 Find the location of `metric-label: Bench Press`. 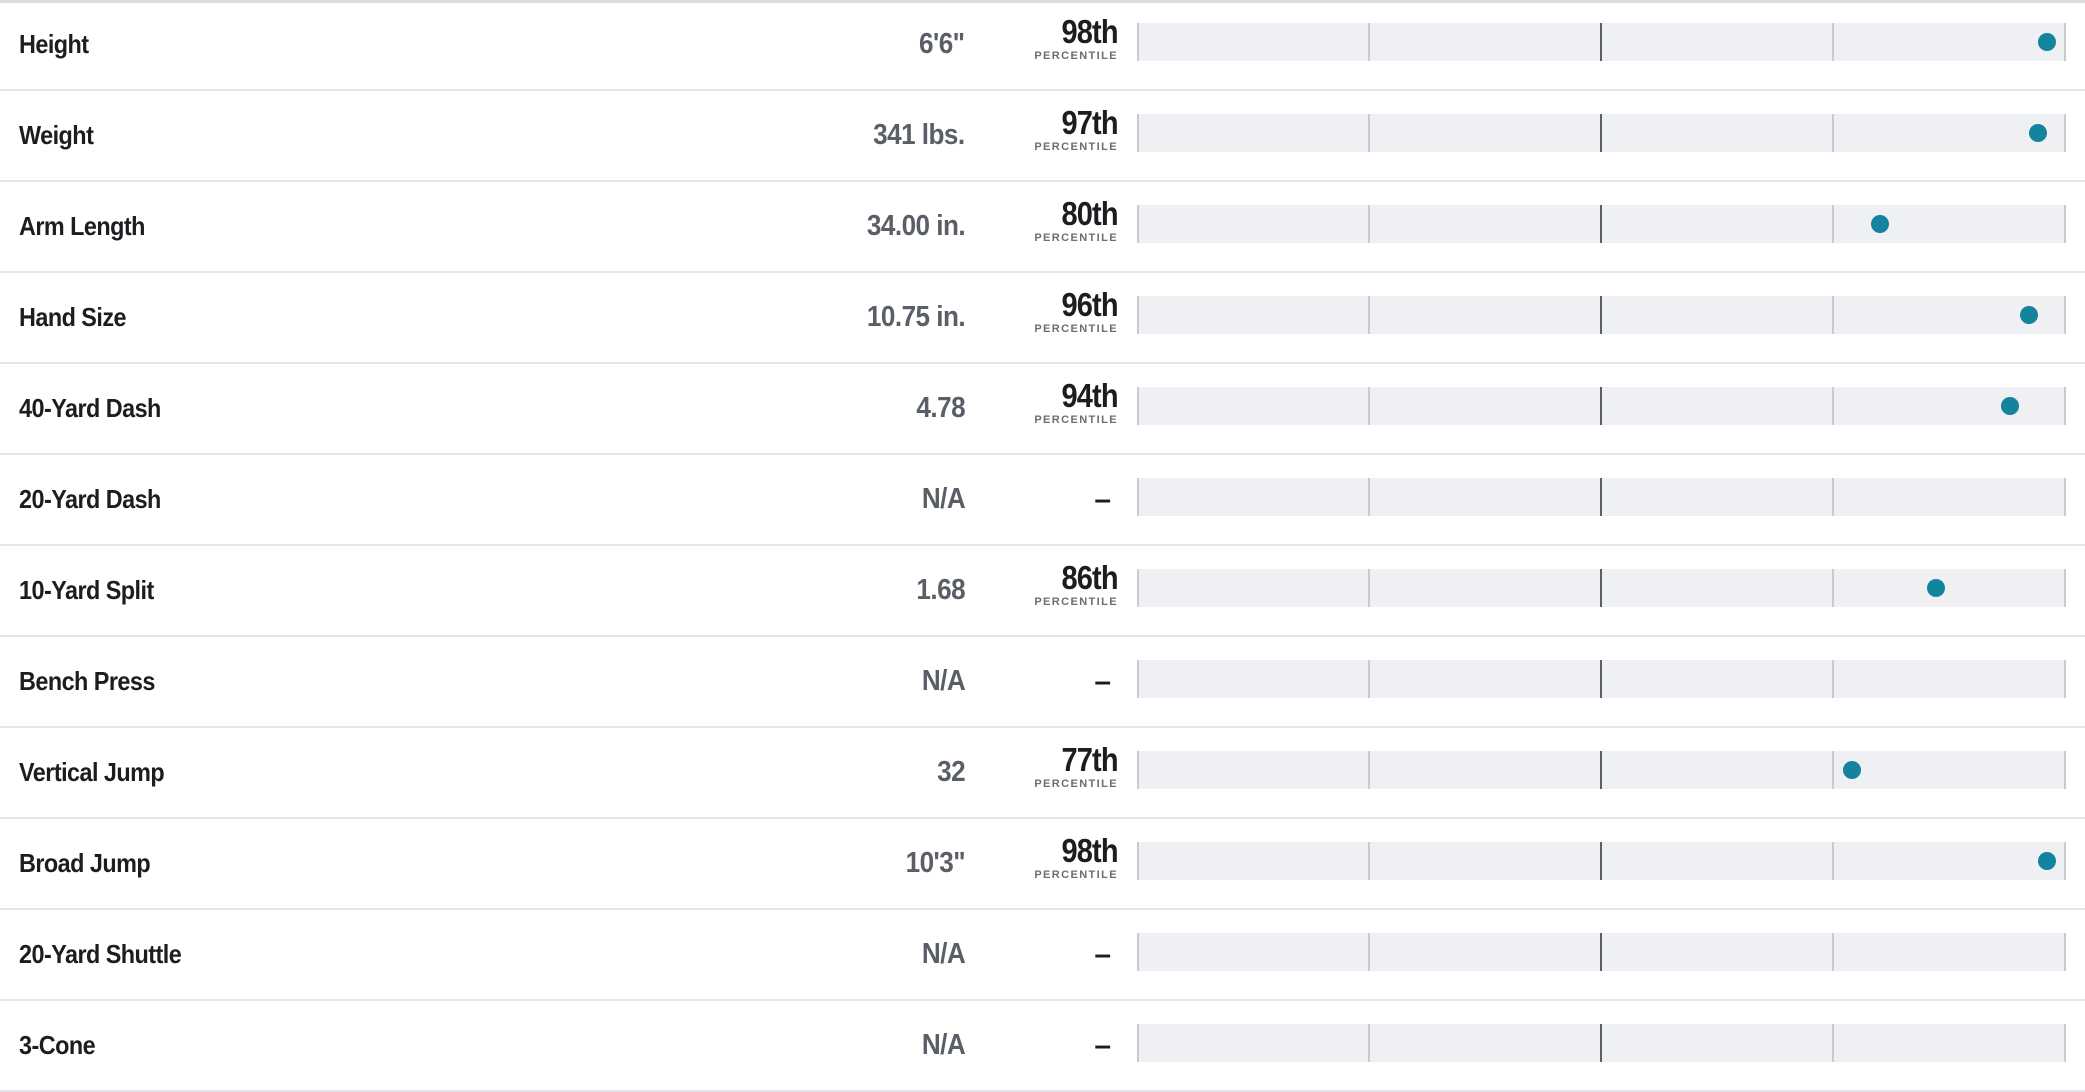

metric-label: Bench Press is located at coordinates (87, 681).